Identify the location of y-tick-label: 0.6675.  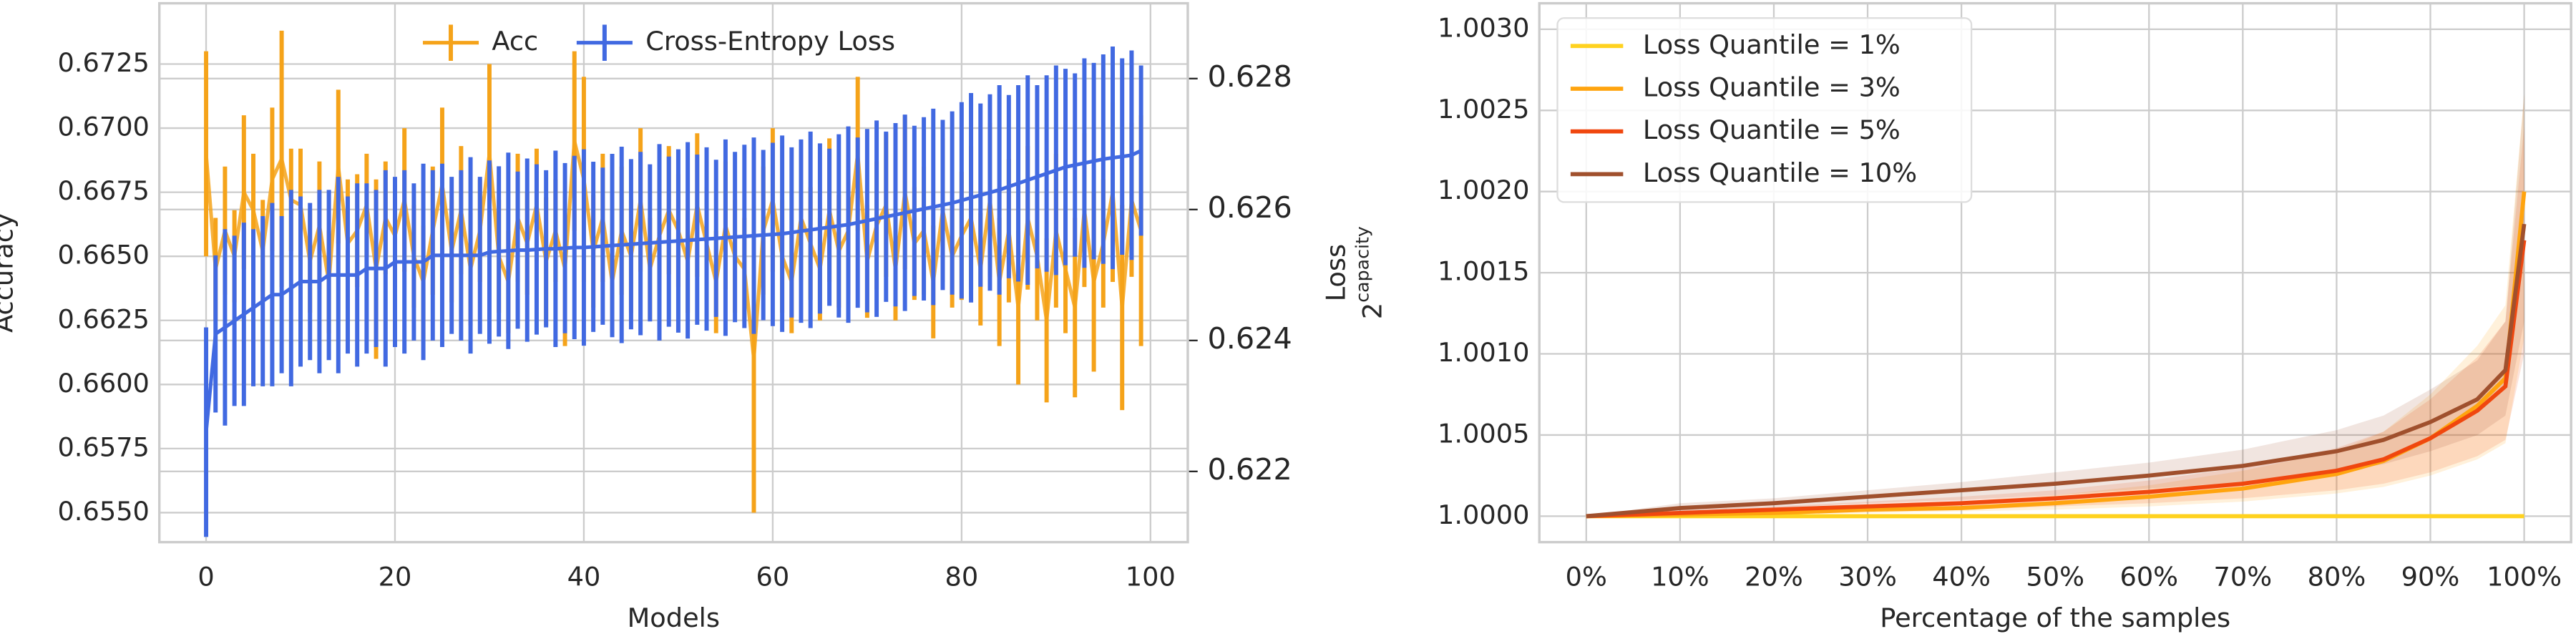
(103, 190).